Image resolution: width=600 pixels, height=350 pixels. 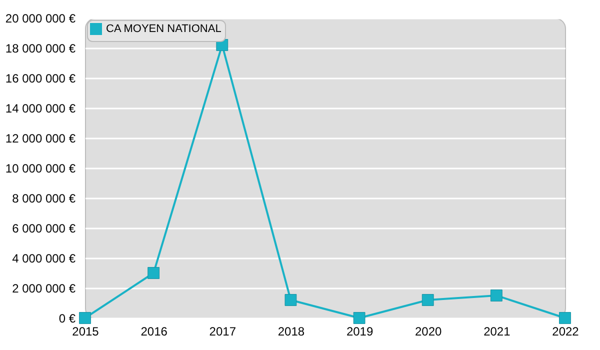 I want to click on y-tick-label: 4 000 000 €, so click(x=44, y=259).